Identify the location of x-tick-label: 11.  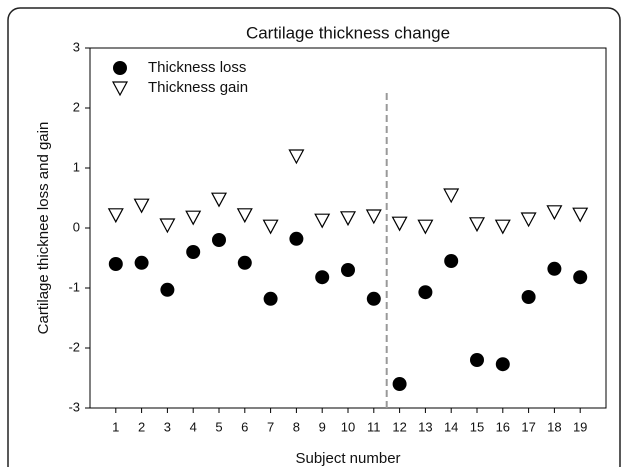
(374, 426).